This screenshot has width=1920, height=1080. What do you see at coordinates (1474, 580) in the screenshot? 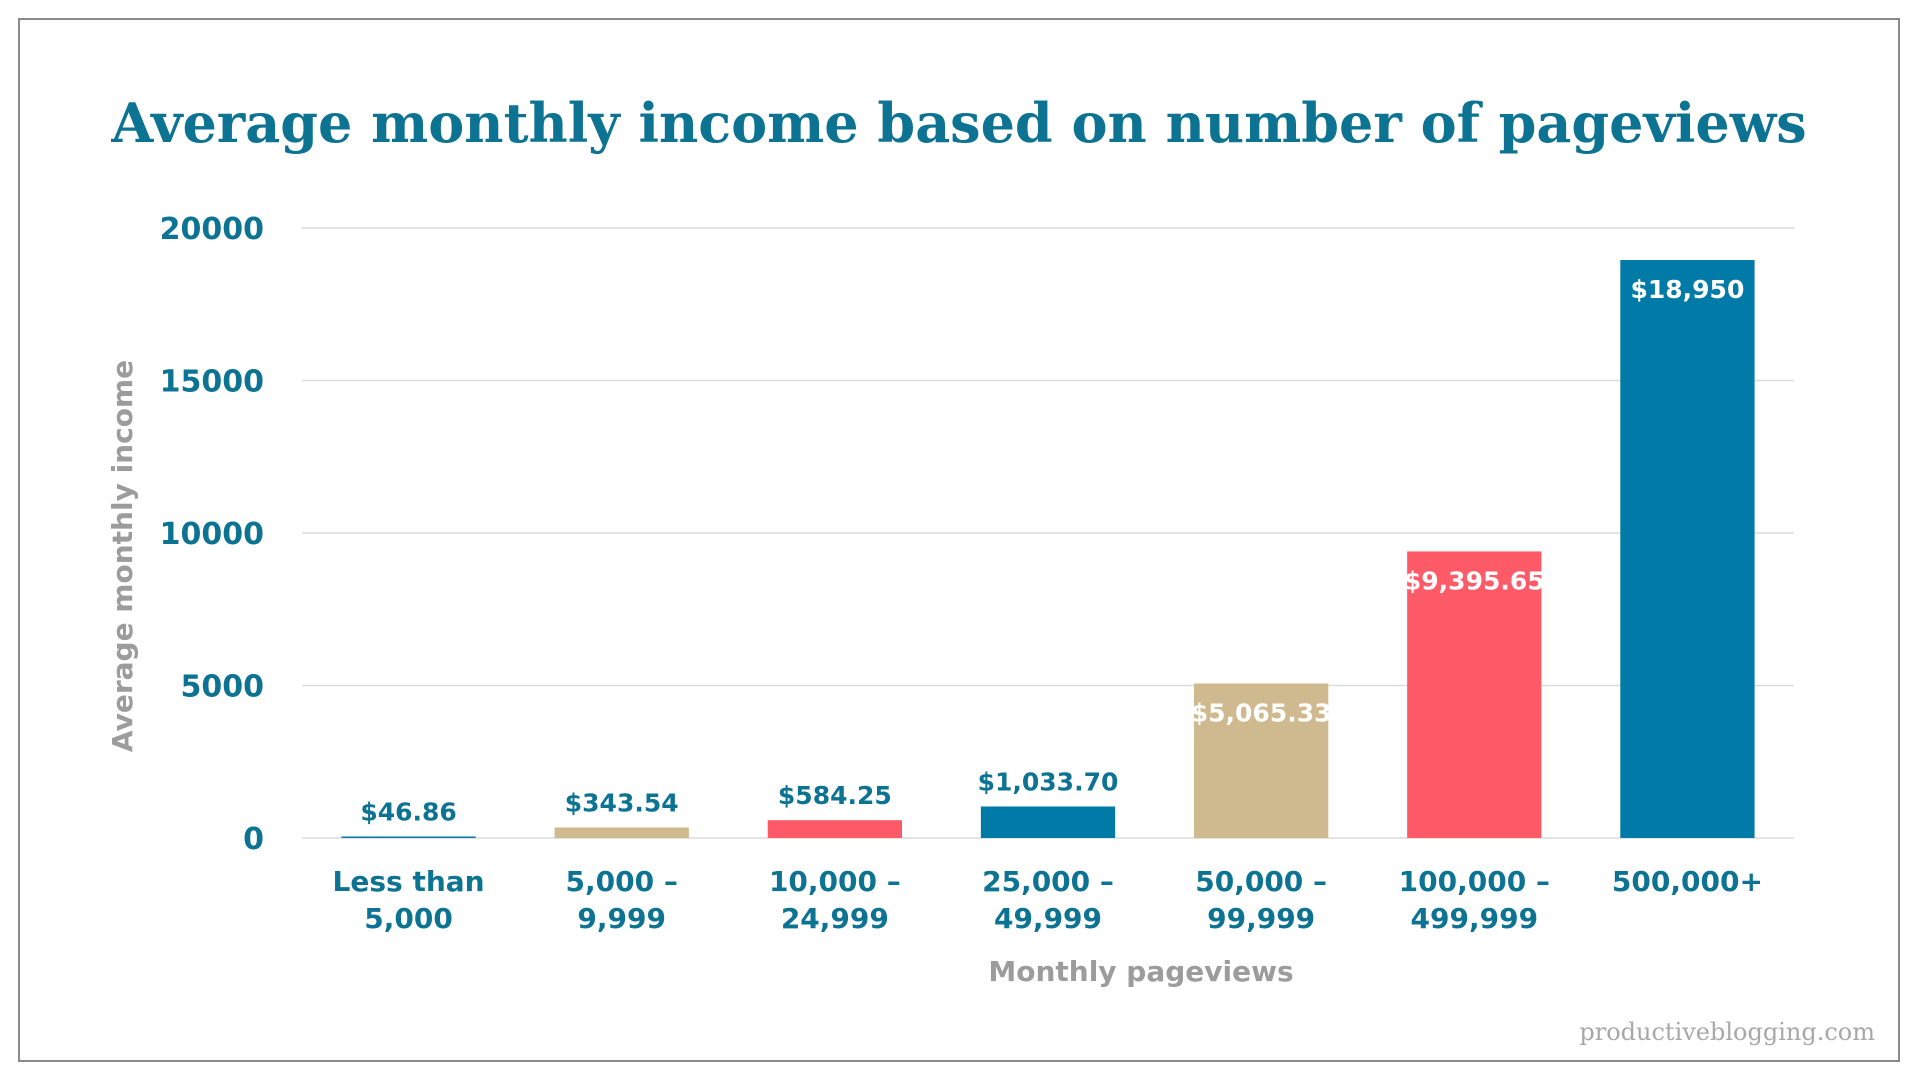
I see `data-label: $9,395.65` at bounding box center [1474, 580].